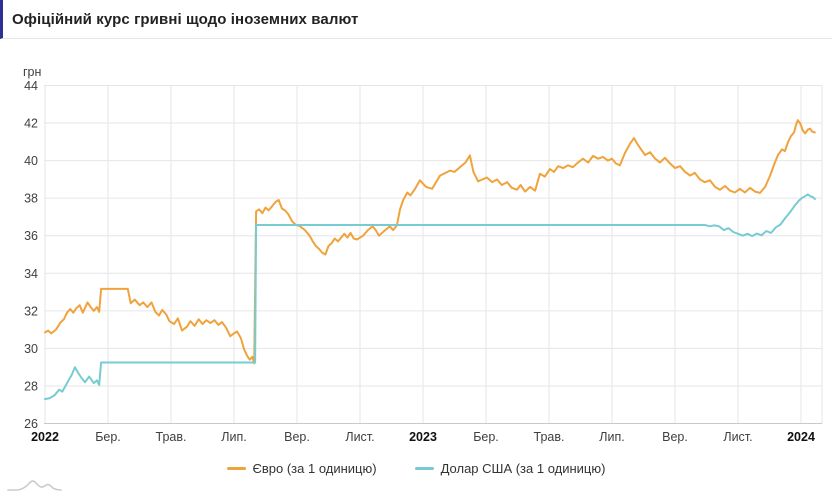  Describe the element at coordinates (45, 437) in the screenshot. I see `x-axis-tick-label: 2022` at that location.